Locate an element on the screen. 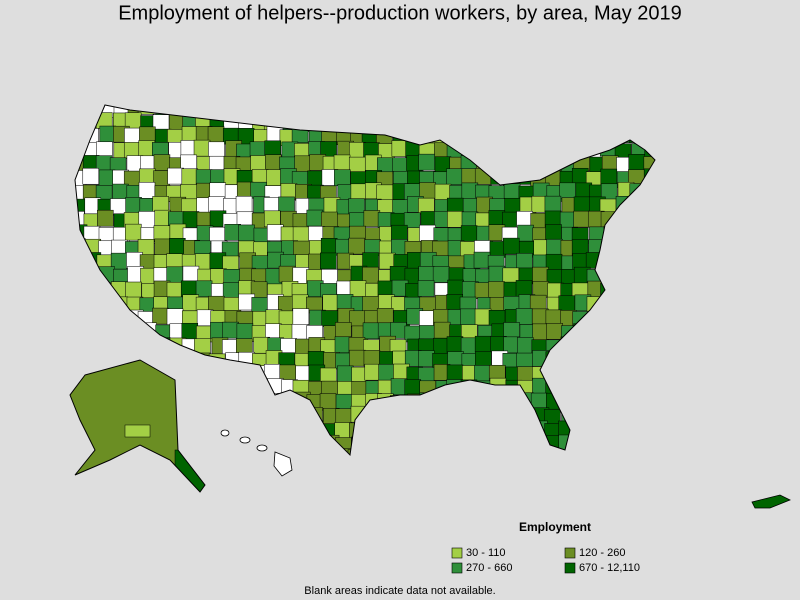 This screenshot has height=600, width=800. legend-title: Employment is located at coordinates (555, 527).